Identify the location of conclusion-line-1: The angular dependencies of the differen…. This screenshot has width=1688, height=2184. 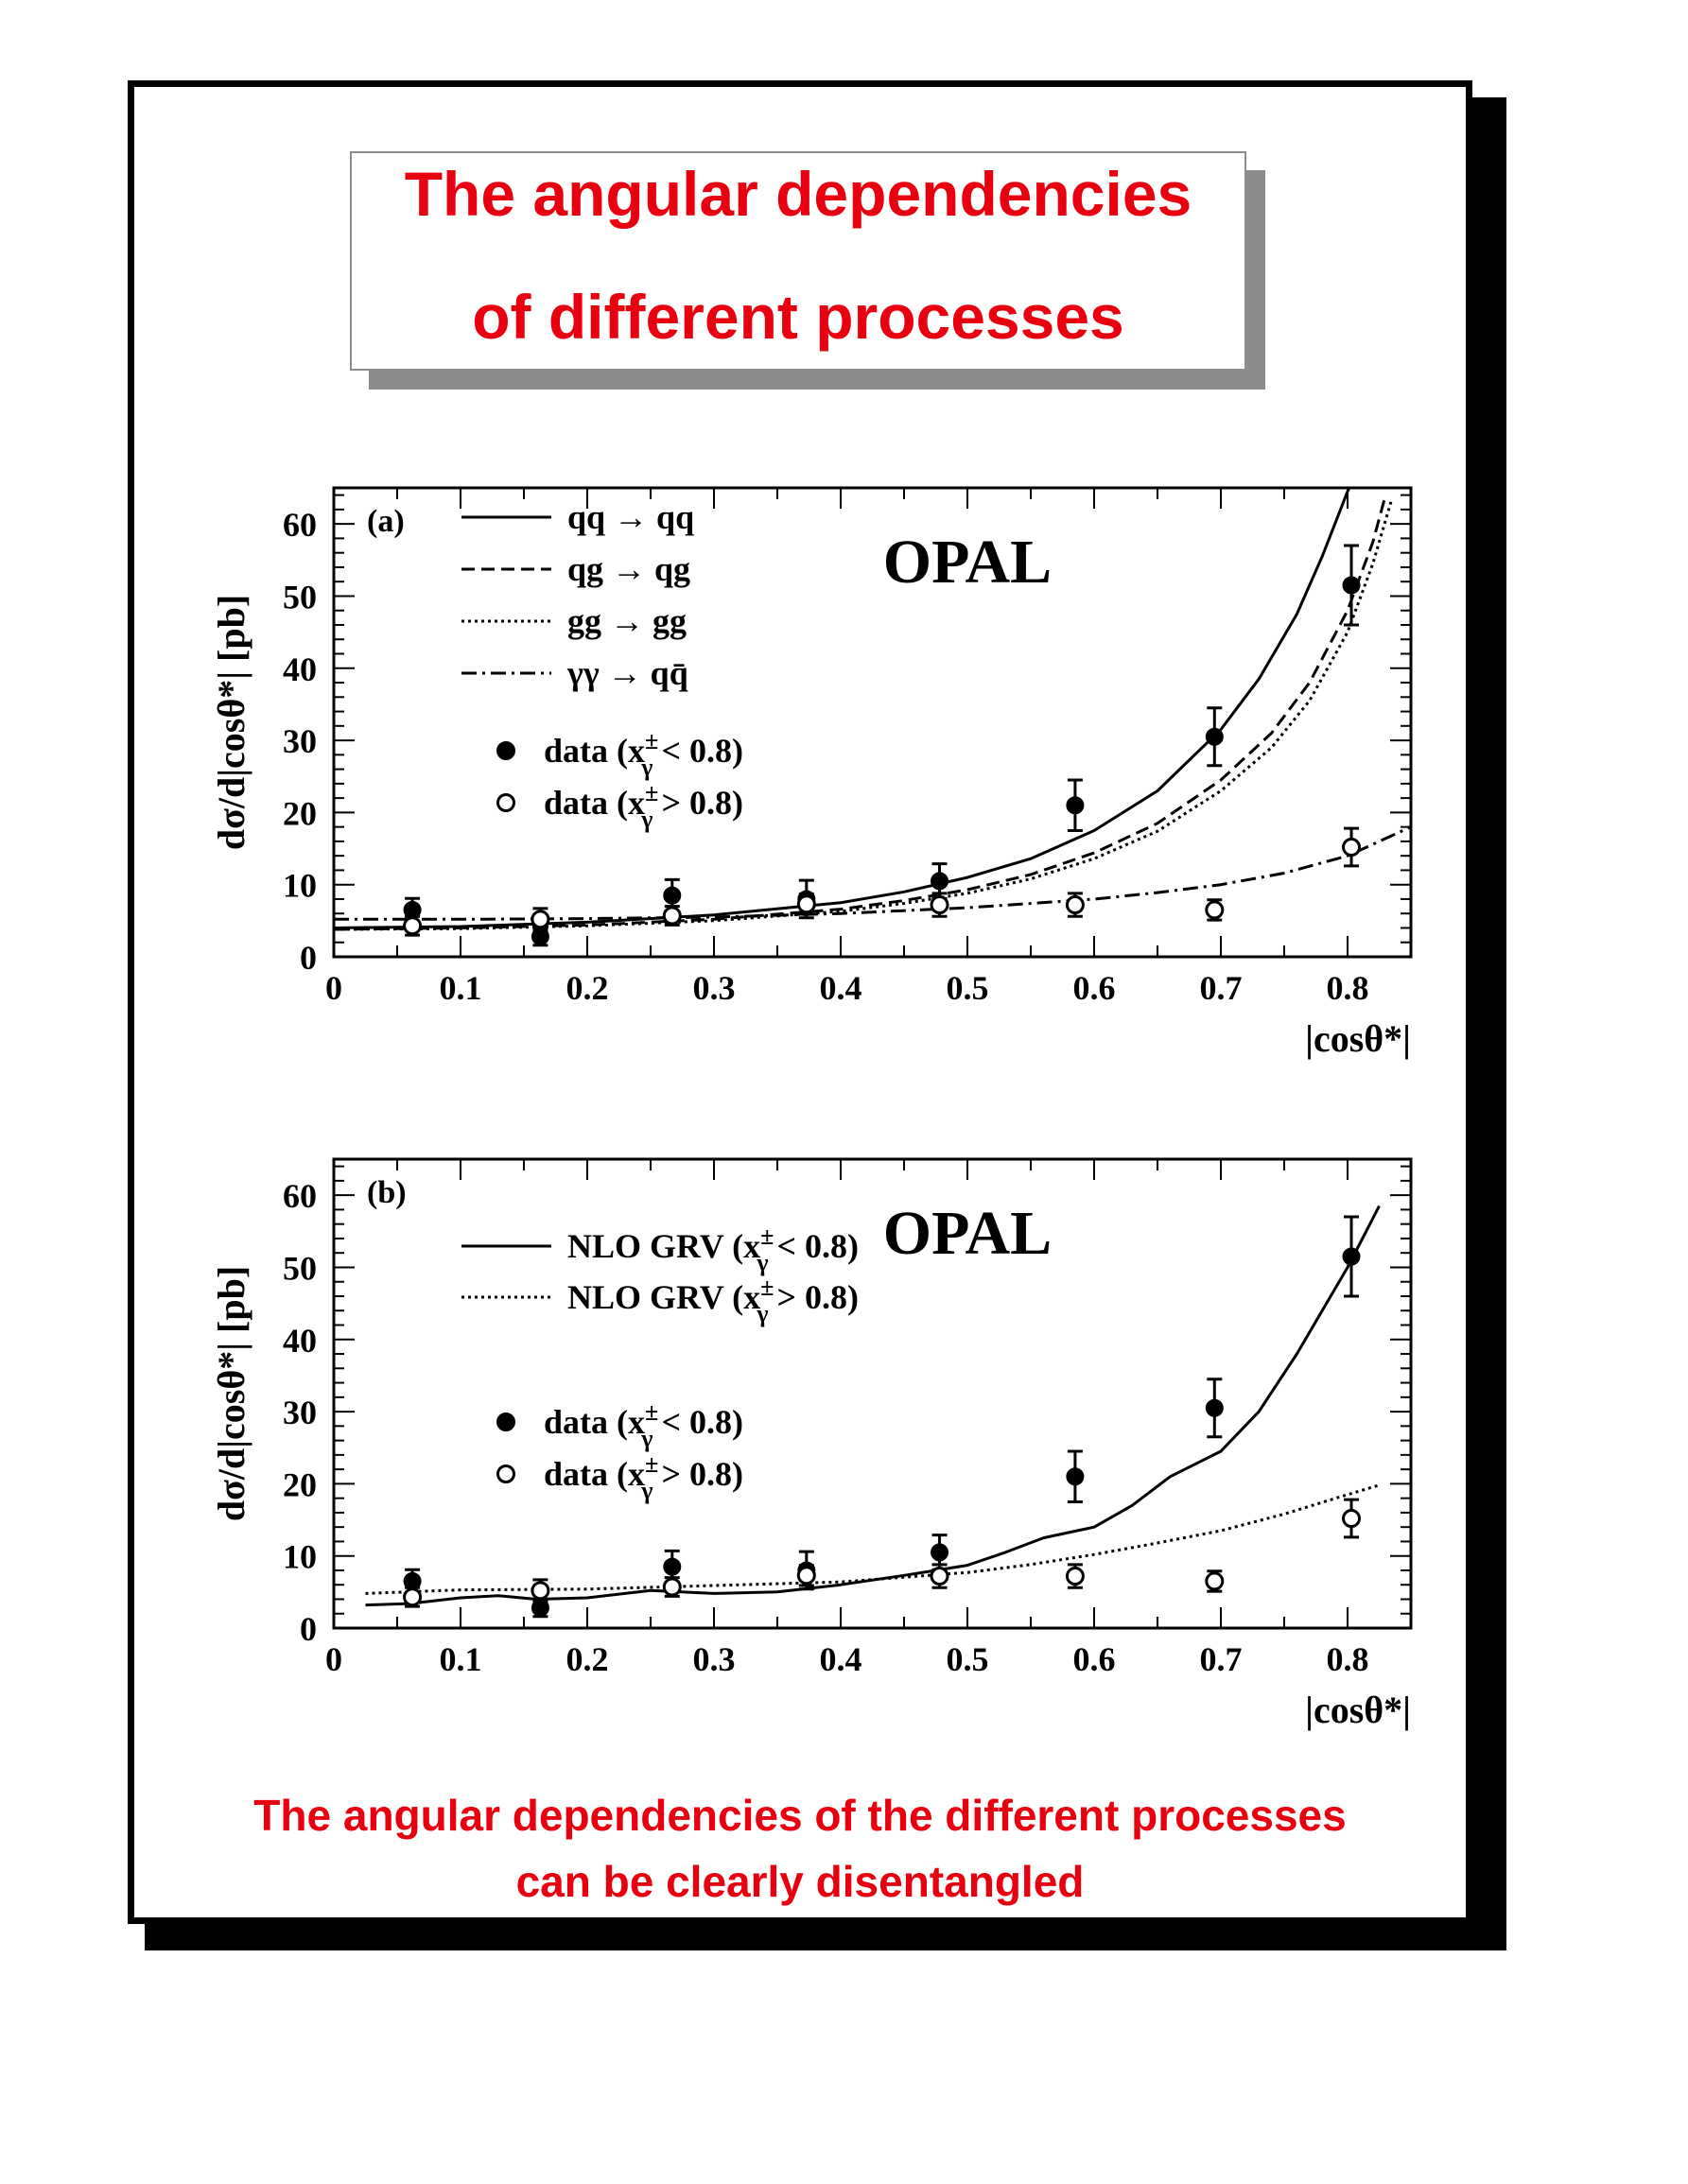
(800, 1815).